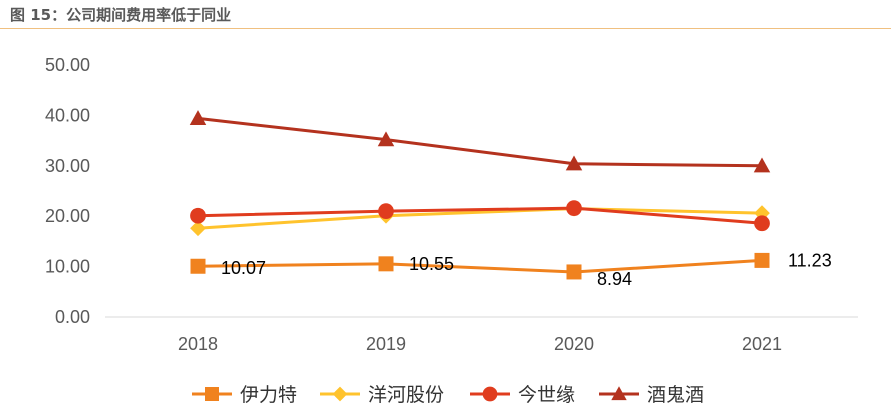 Image resolution: width=891 pixels, height=414 pixels. I want to click on x-tick-label: 2018, so click(198, 344).